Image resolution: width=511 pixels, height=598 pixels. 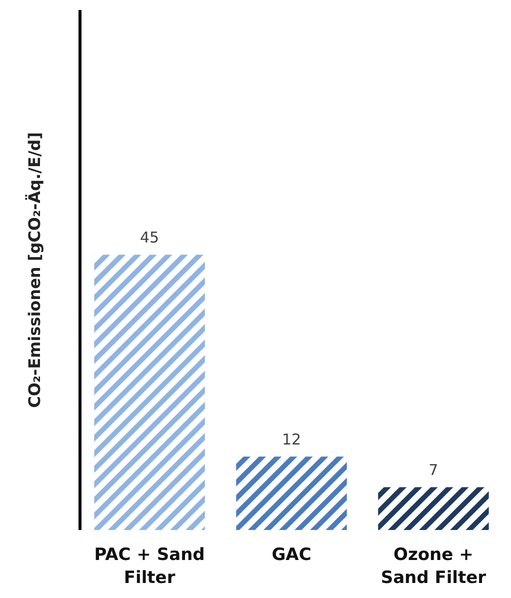 I want to click on x-tick-label: Ozone + Sand Filter, so click(x=433, y=566).